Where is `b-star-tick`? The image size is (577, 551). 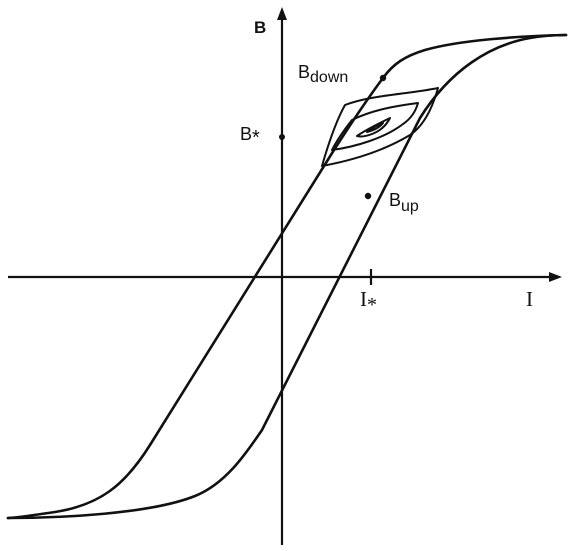
b-star-tick is located at coordinates (282, 137).